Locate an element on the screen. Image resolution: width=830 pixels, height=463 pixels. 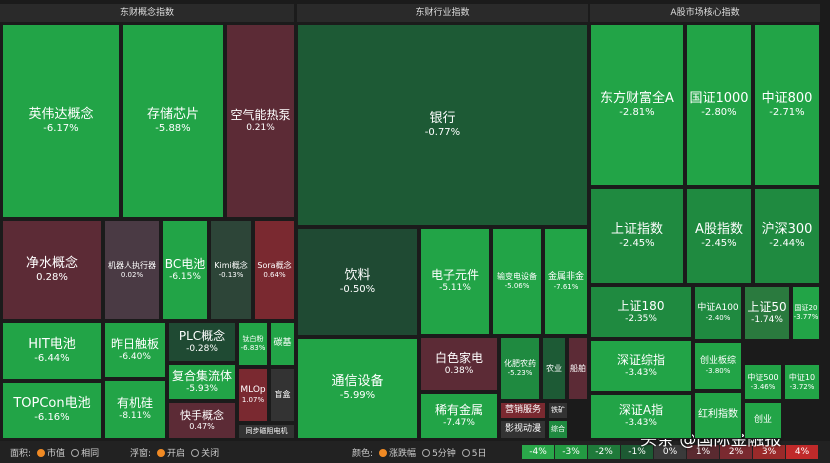
tile-name: 营销服务 is located at coordinates (522, 409).